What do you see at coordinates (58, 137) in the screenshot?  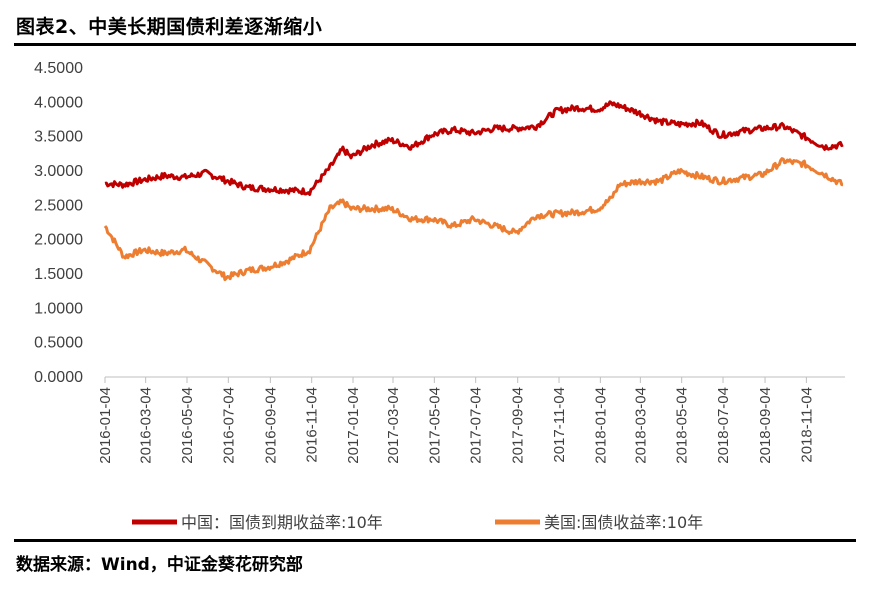 I see `y-tick-label: 3.5000` at bounding box center [58, 137].